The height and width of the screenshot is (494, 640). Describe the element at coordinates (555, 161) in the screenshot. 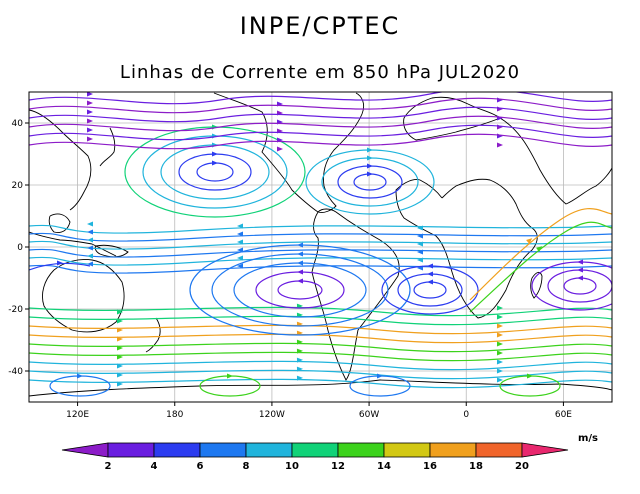

I see `asia-coast` at that location.